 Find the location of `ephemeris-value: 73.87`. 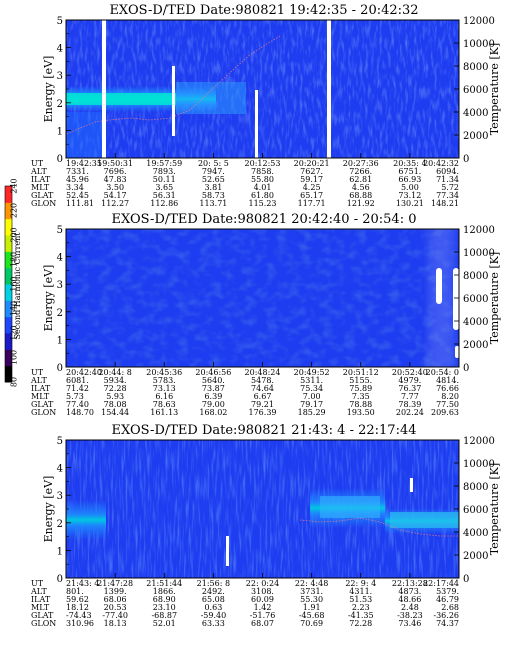

ephemeris-value: 73.87 is located at coordinates (213, 388).